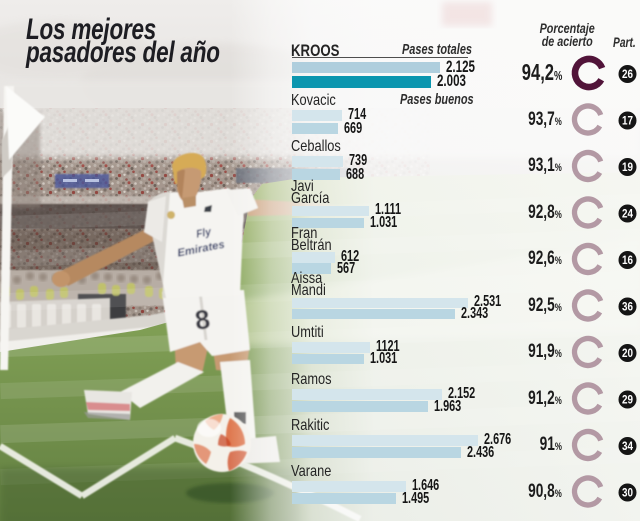  What do you see at coordinates (627, 446) in the screenshot?
I see `svg-text: 34` at bounding box center [627, 446].